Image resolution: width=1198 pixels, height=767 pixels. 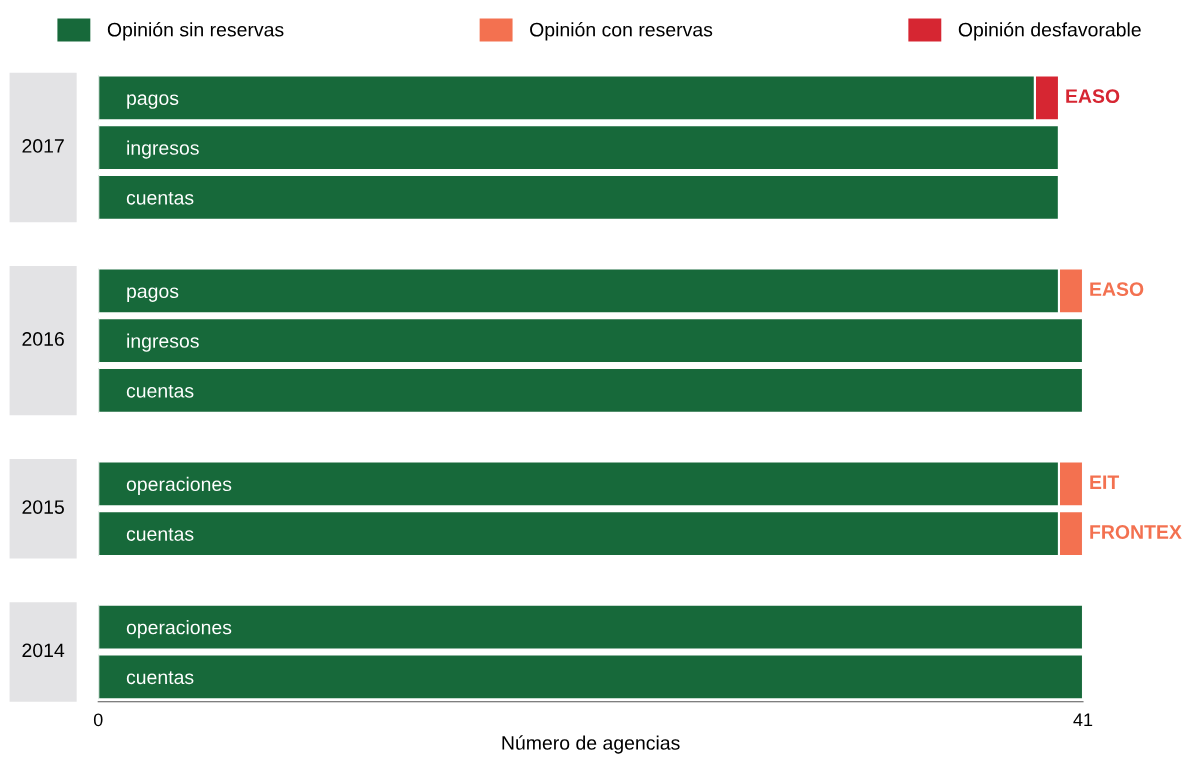 I want to click on x-tick-label: 41, so click(x=1083, y=719).